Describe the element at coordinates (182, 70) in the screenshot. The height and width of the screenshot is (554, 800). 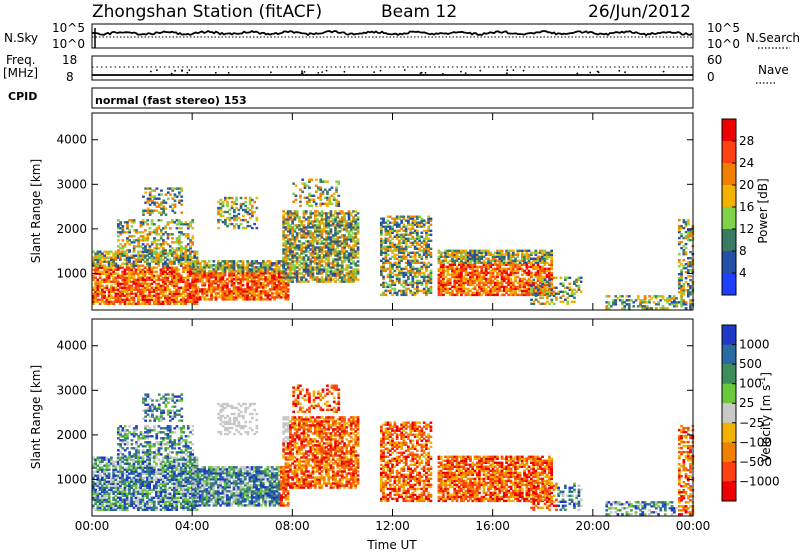
I see `nave-dot` at that location.